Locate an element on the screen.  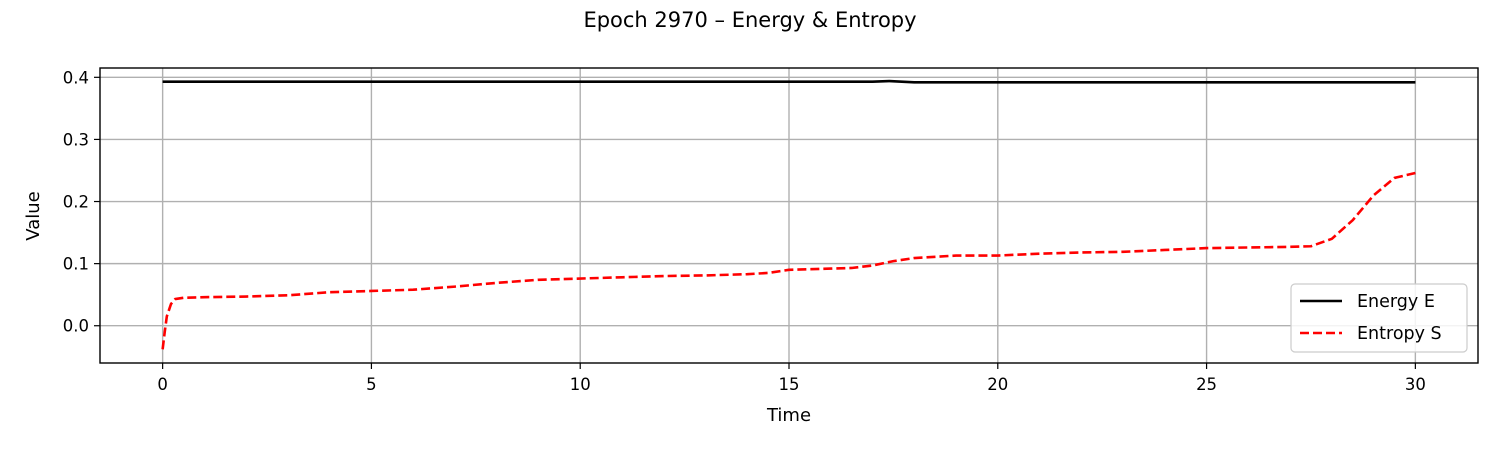
x-tick-label: 20 is located at coordinates (997, 384).